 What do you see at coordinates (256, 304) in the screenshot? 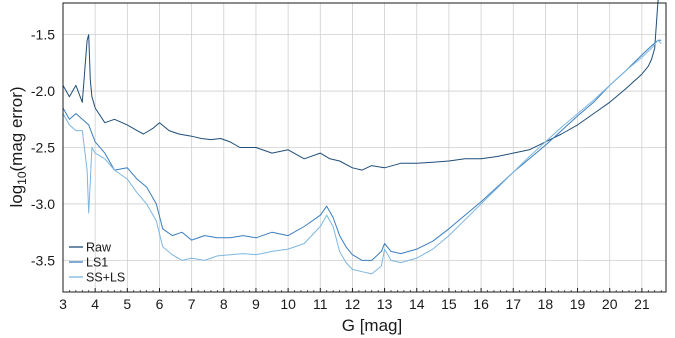
I see `x-tick-label: 9` at bounding box center [256, 304].